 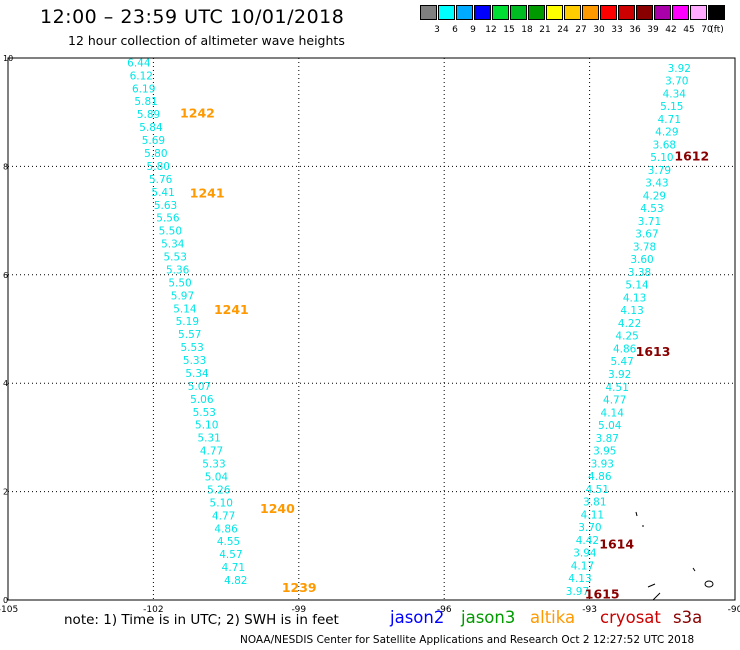 What do you see at coordinates (631, 311) in the screenshot?
I see `wave-height-label: 4.13` at bounding box center [631, 311].